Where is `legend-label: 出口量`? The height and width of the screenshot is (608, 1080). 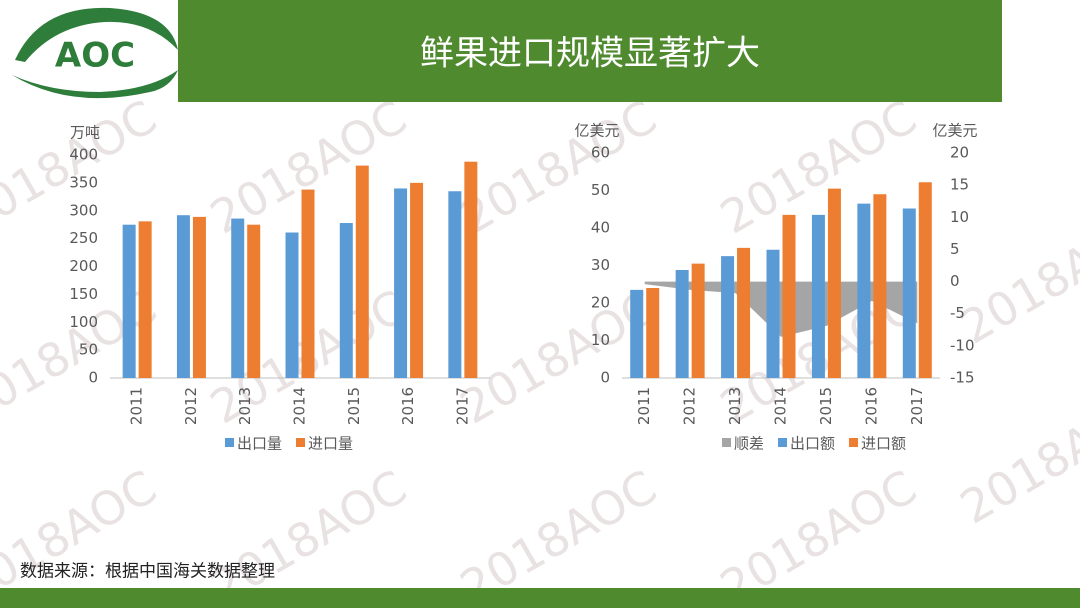 legend-label: 出口量 is located at coordinates (259, 444).